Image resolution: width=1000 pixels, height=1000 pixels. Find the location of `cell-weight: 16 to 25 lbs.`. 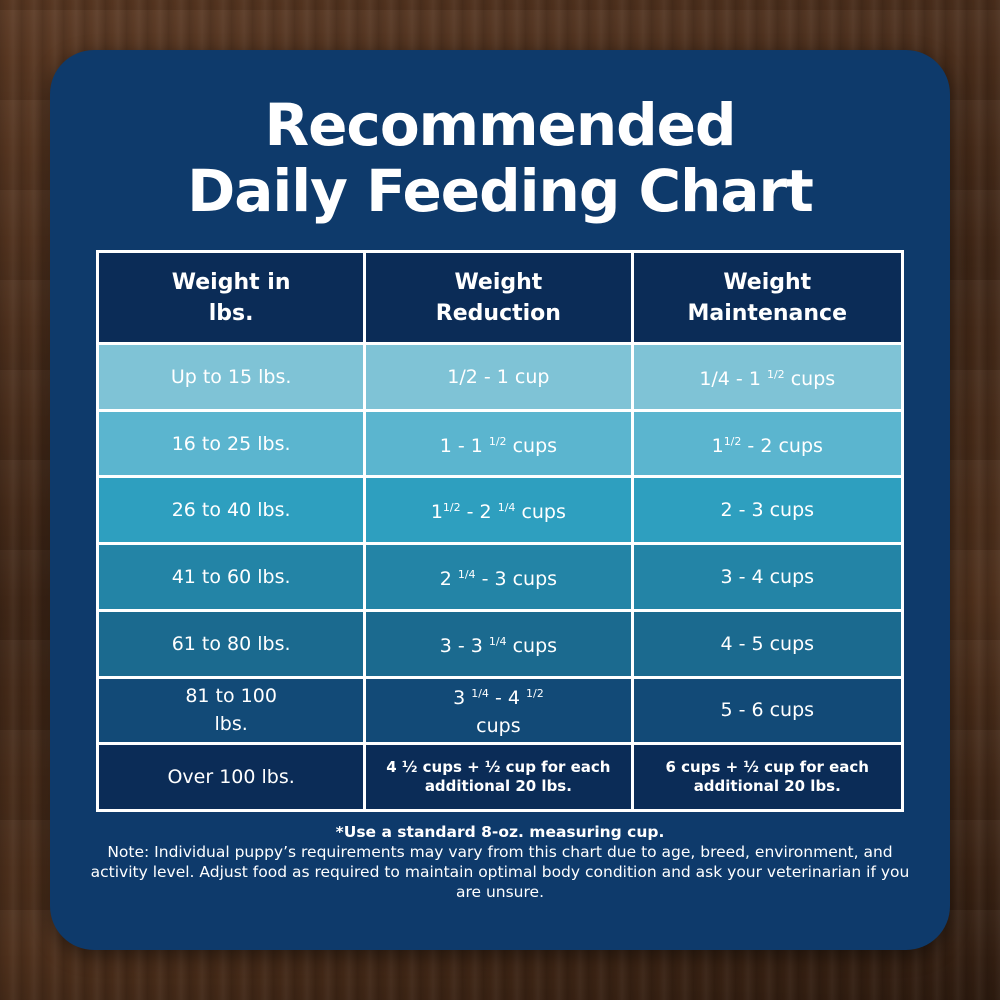

cell-weight: 16 to 25 lbs. is located at coordinates (231, 443).